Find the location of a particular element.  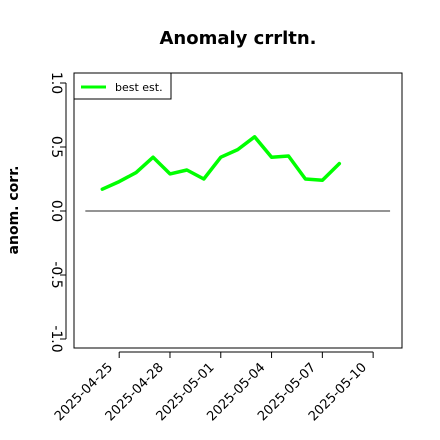

y-tick-label: 0.5 is located at coordinates (56, 147).